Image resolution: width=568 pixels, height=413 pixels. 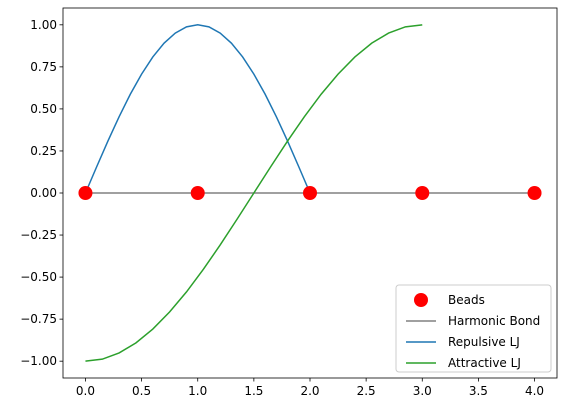 I want to click on y-tick-label: 0.00, so click(x=43, y=193).